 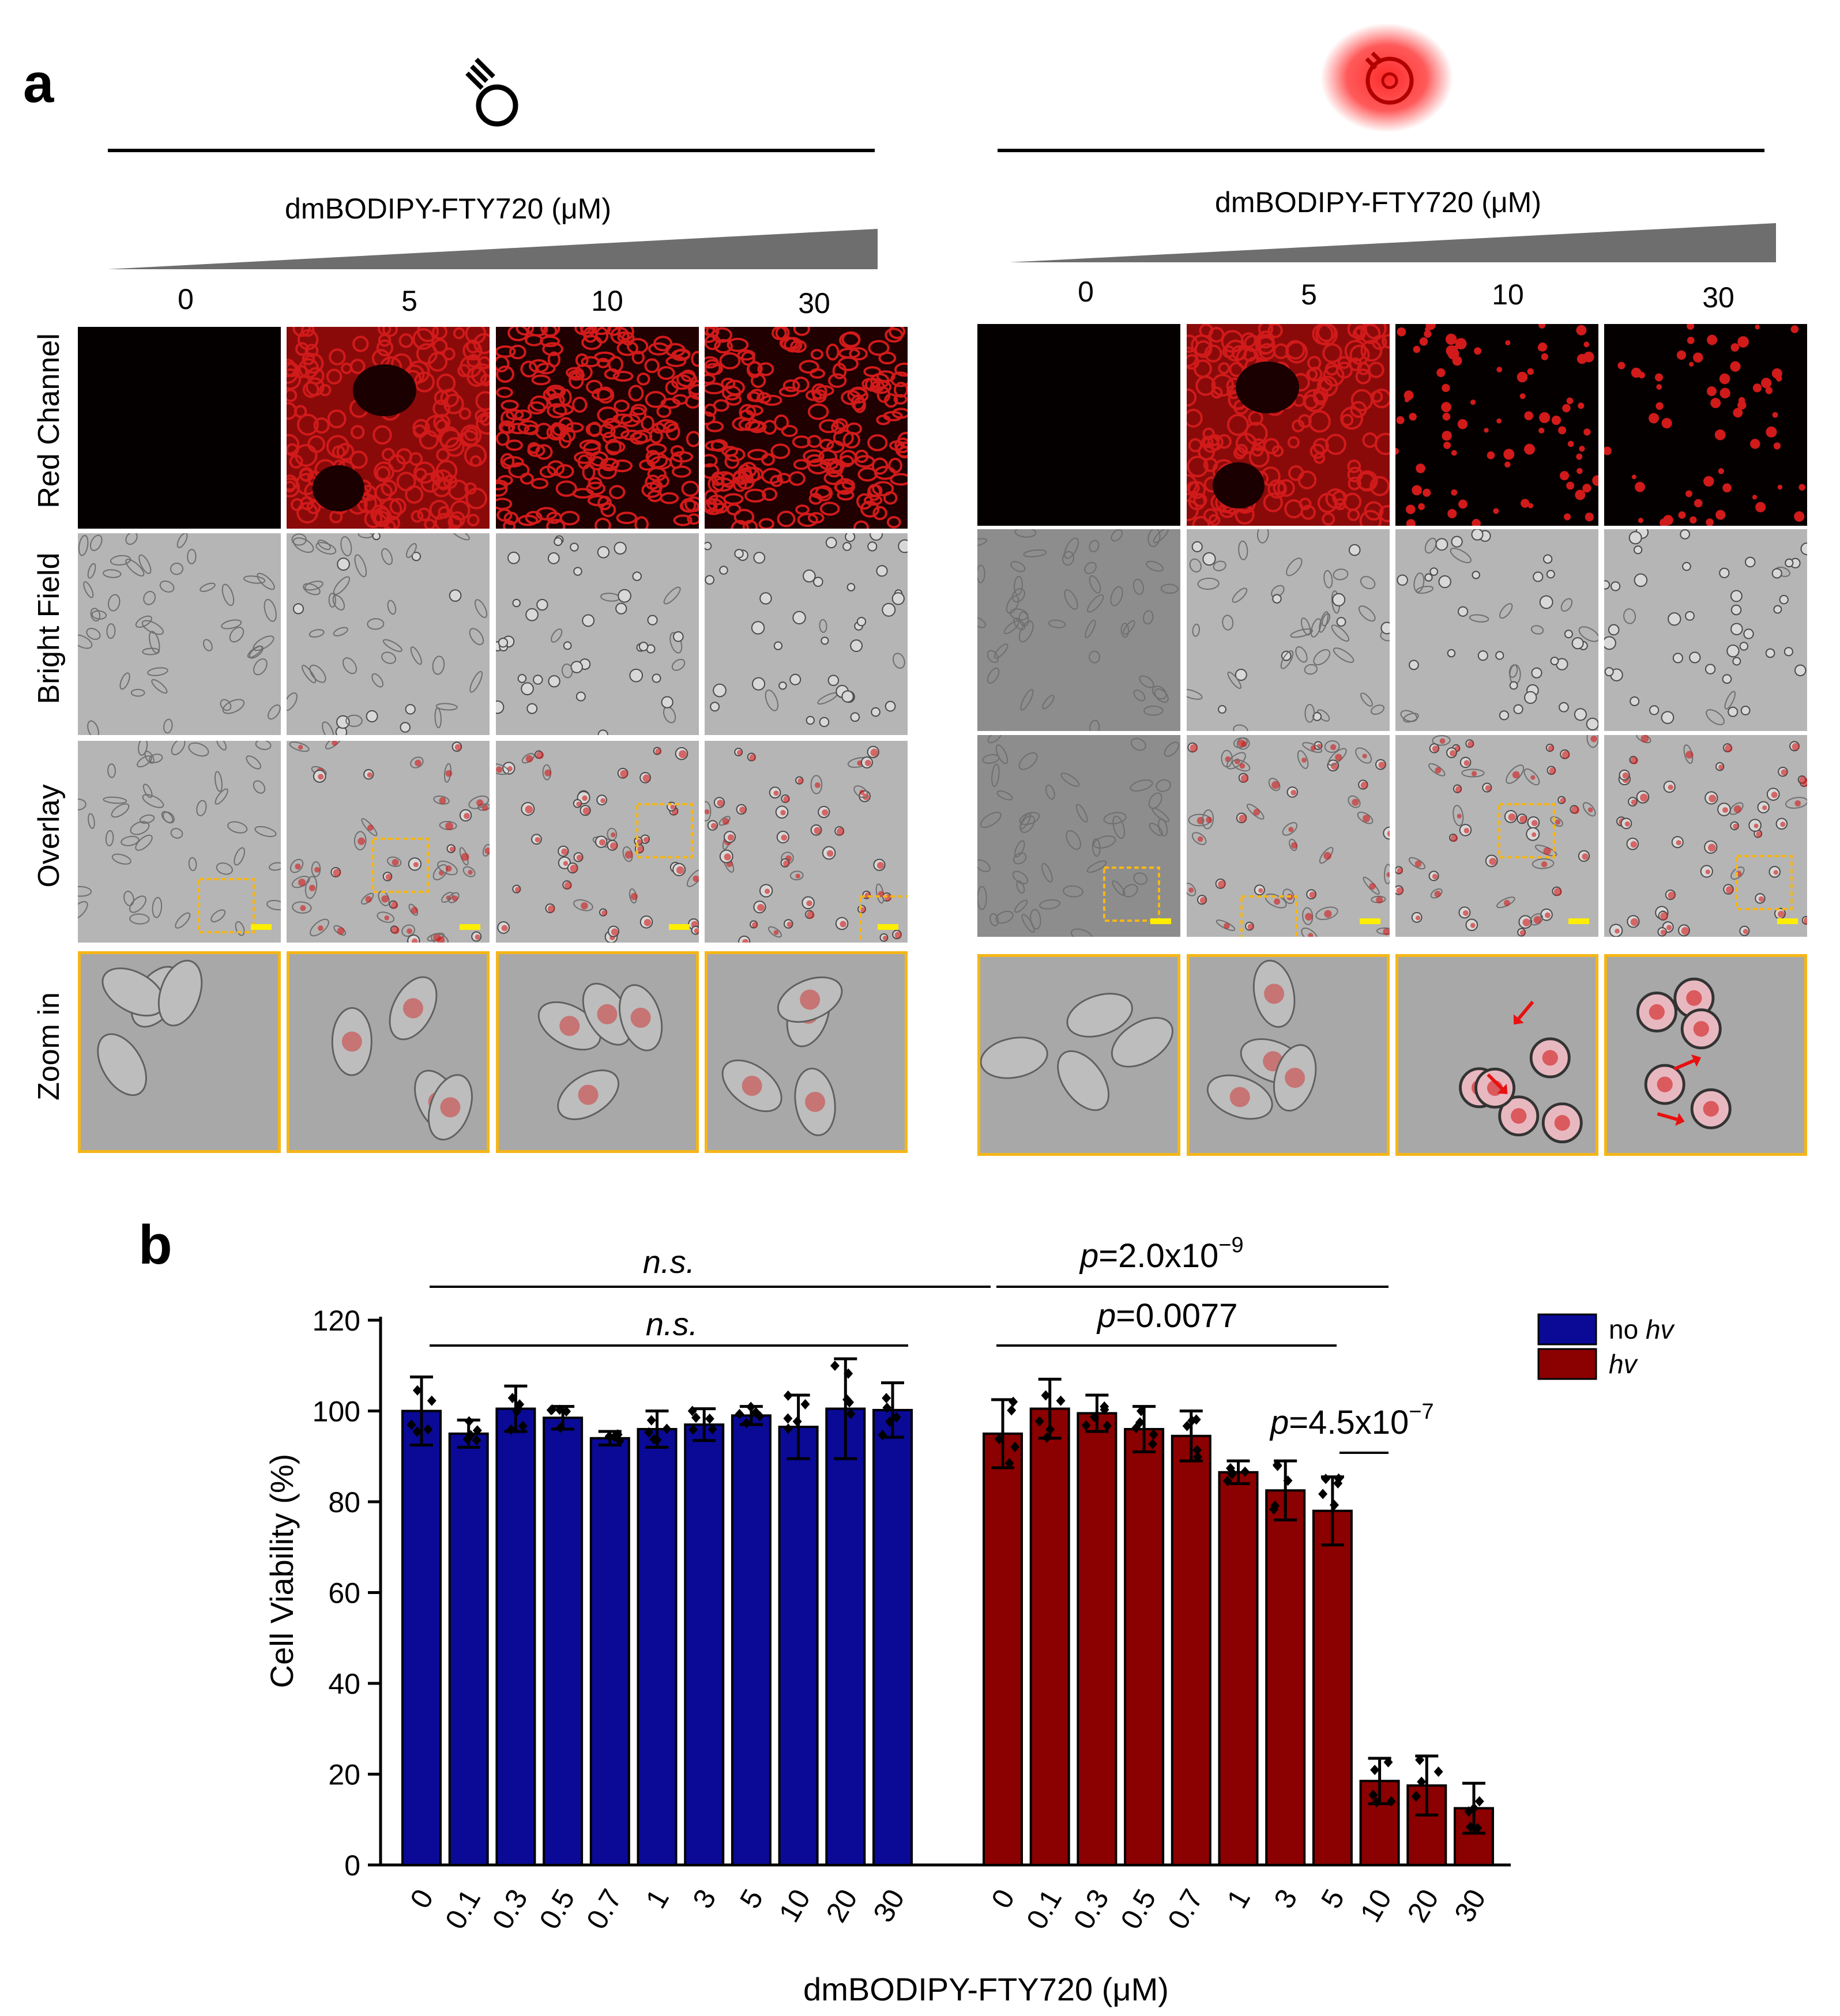 What do you see at coordinates (344, 1684) in the screenshot?
I see `y-tick-label: 40` at bounding box center [344, 1684].